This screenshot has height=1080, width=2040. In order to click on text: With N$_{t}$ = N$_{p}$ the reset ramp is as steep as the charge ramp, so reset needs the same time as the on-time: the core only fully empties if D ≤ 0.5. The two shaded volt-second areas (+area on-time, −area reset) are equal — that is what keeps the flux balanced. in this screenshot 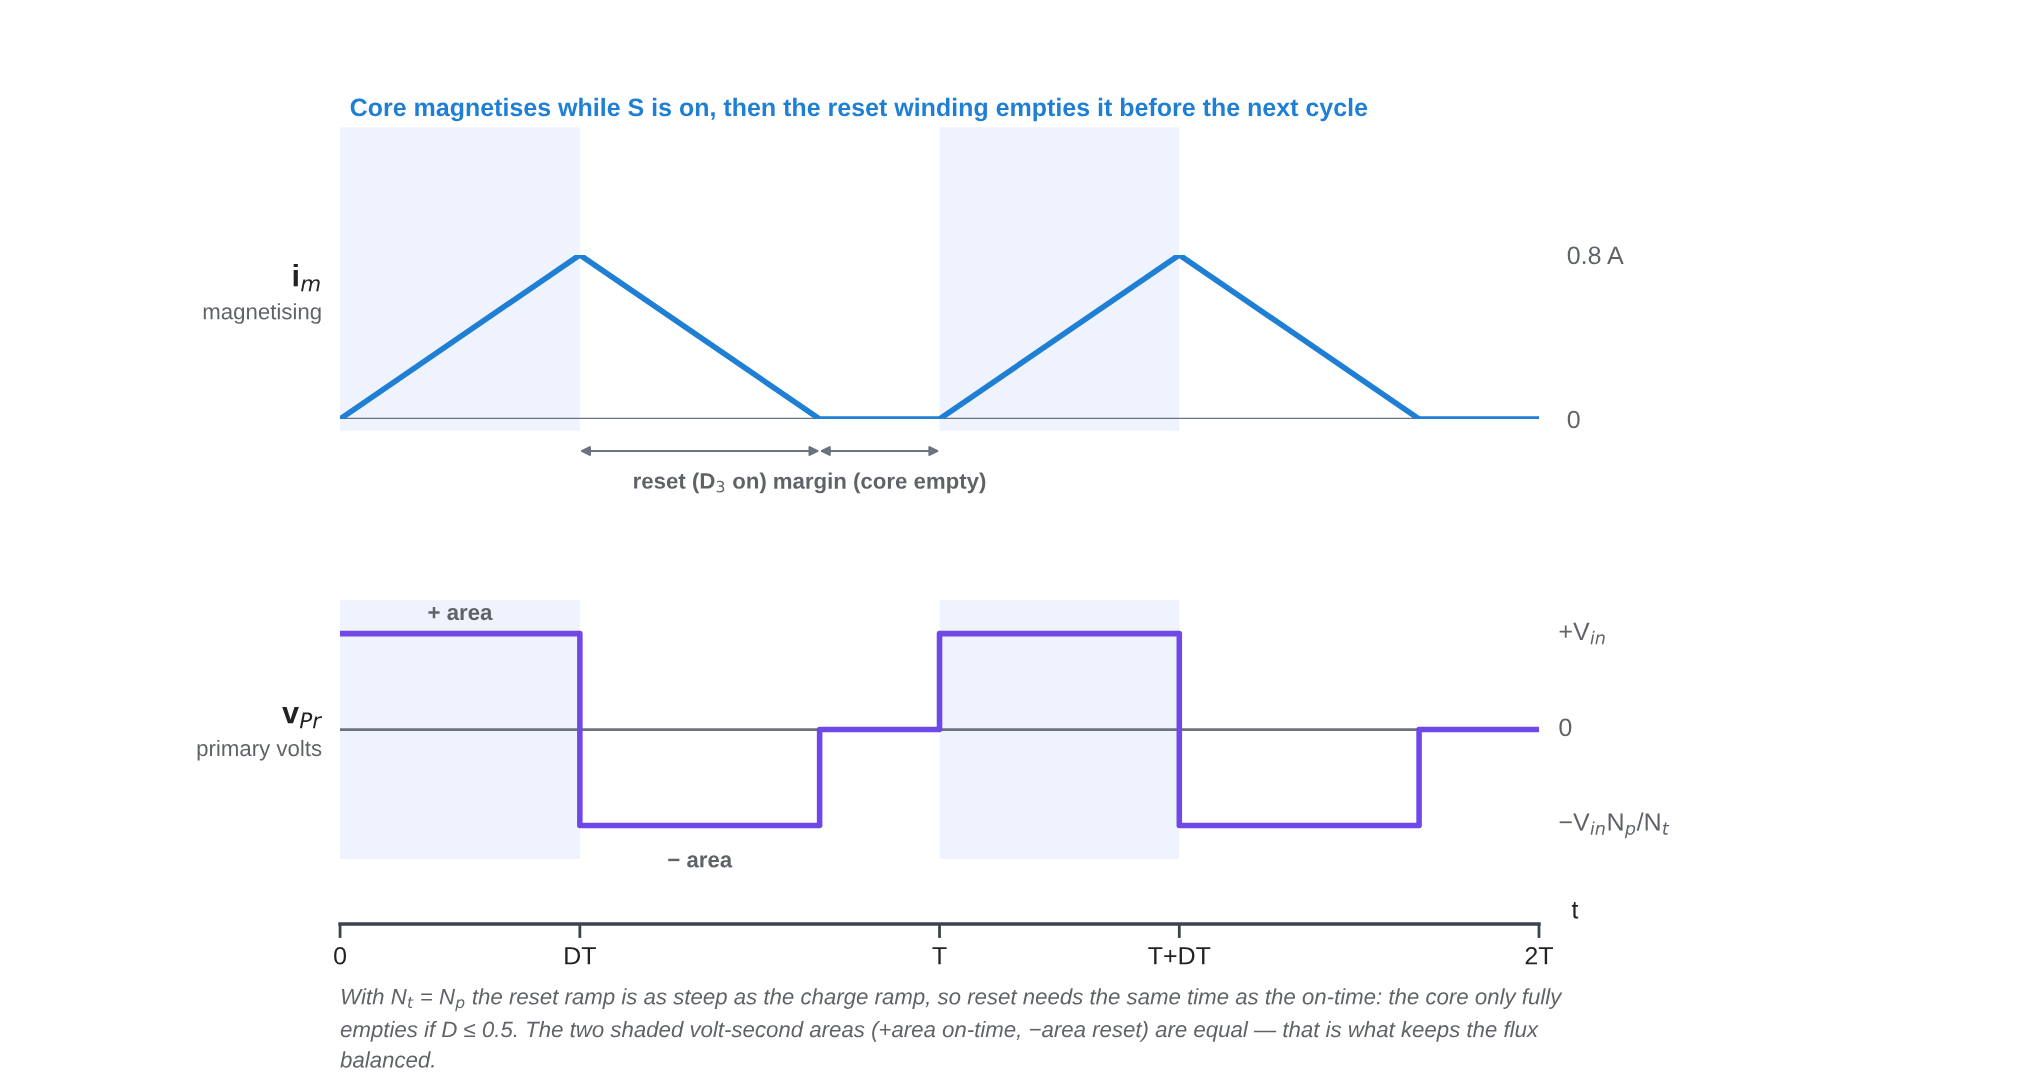, I will do `click(951, 1028)`.